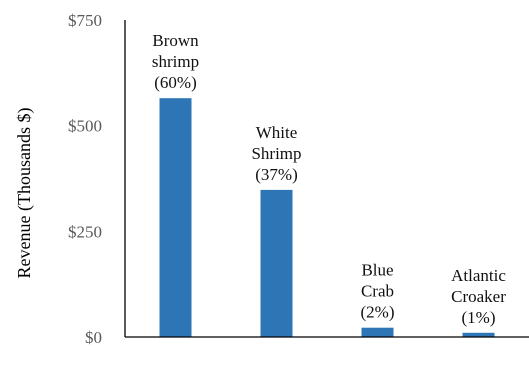  Describe the element at coordinates (175, 61) in the screenshot. I see `data-label: shrimp` at that location.